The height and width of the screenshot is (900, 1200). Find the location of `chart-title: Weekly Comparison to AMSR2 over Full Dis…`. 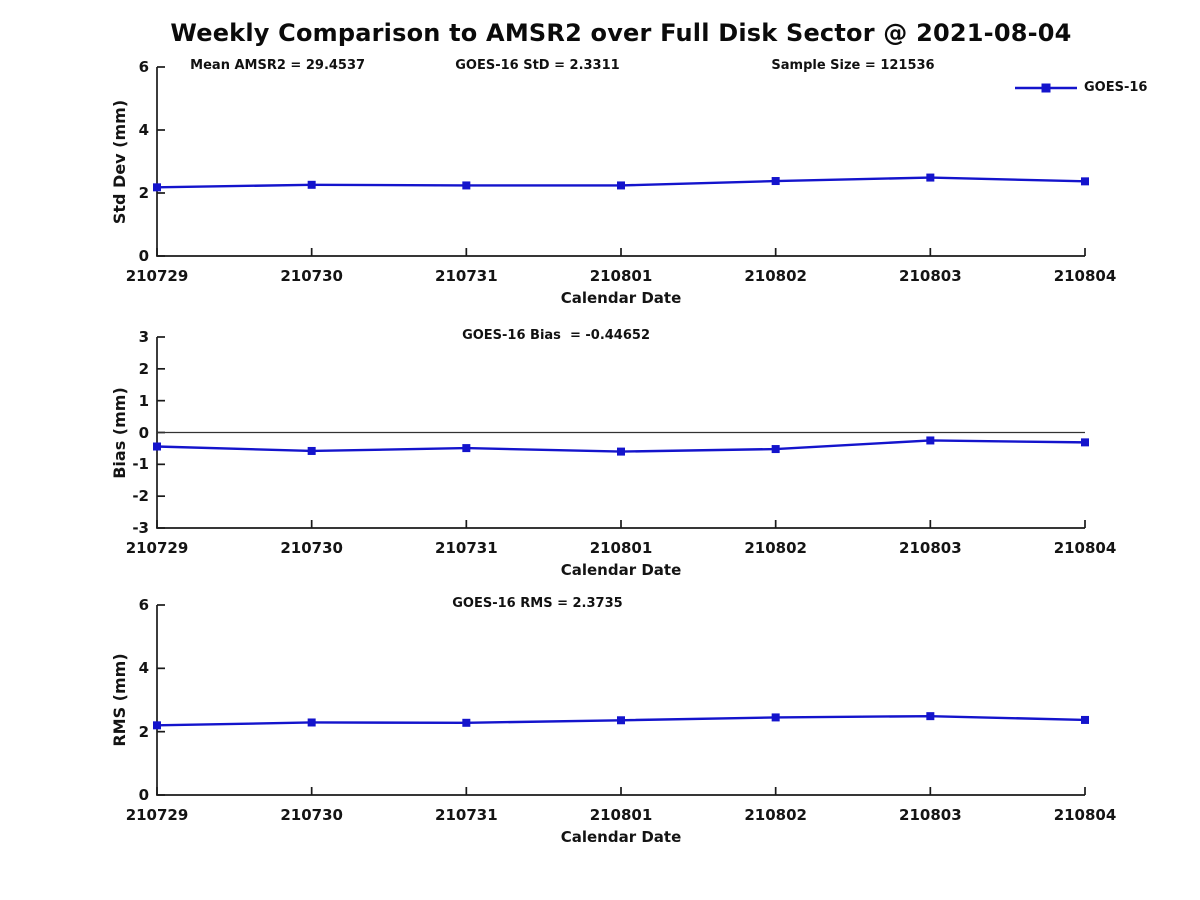

chart-title: Weekly Comparison to AMSR2 over Full Dis… is located at coordinates (621, 33).